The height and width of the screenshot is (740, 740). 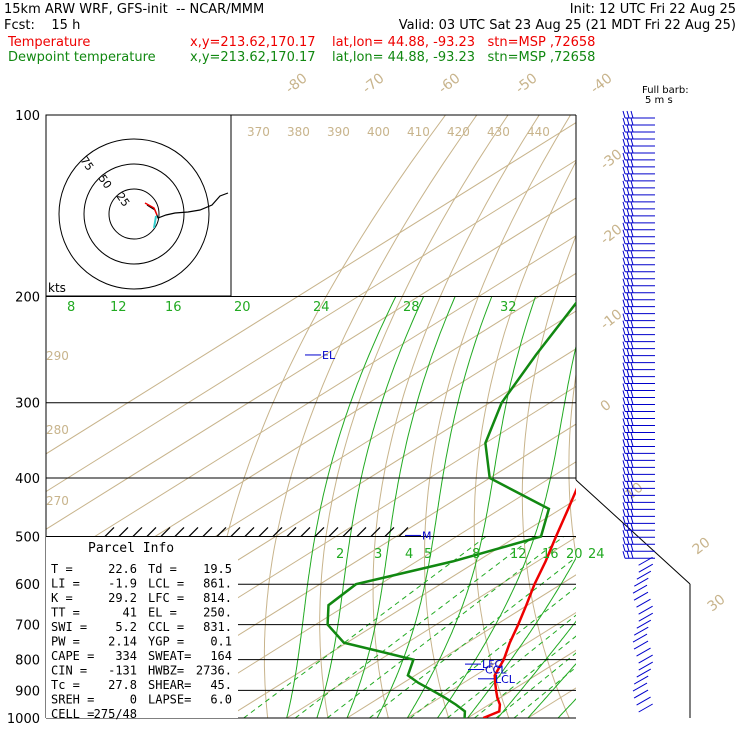 I want to click on parcel-info-value: 250., so click(x=217, y=613).